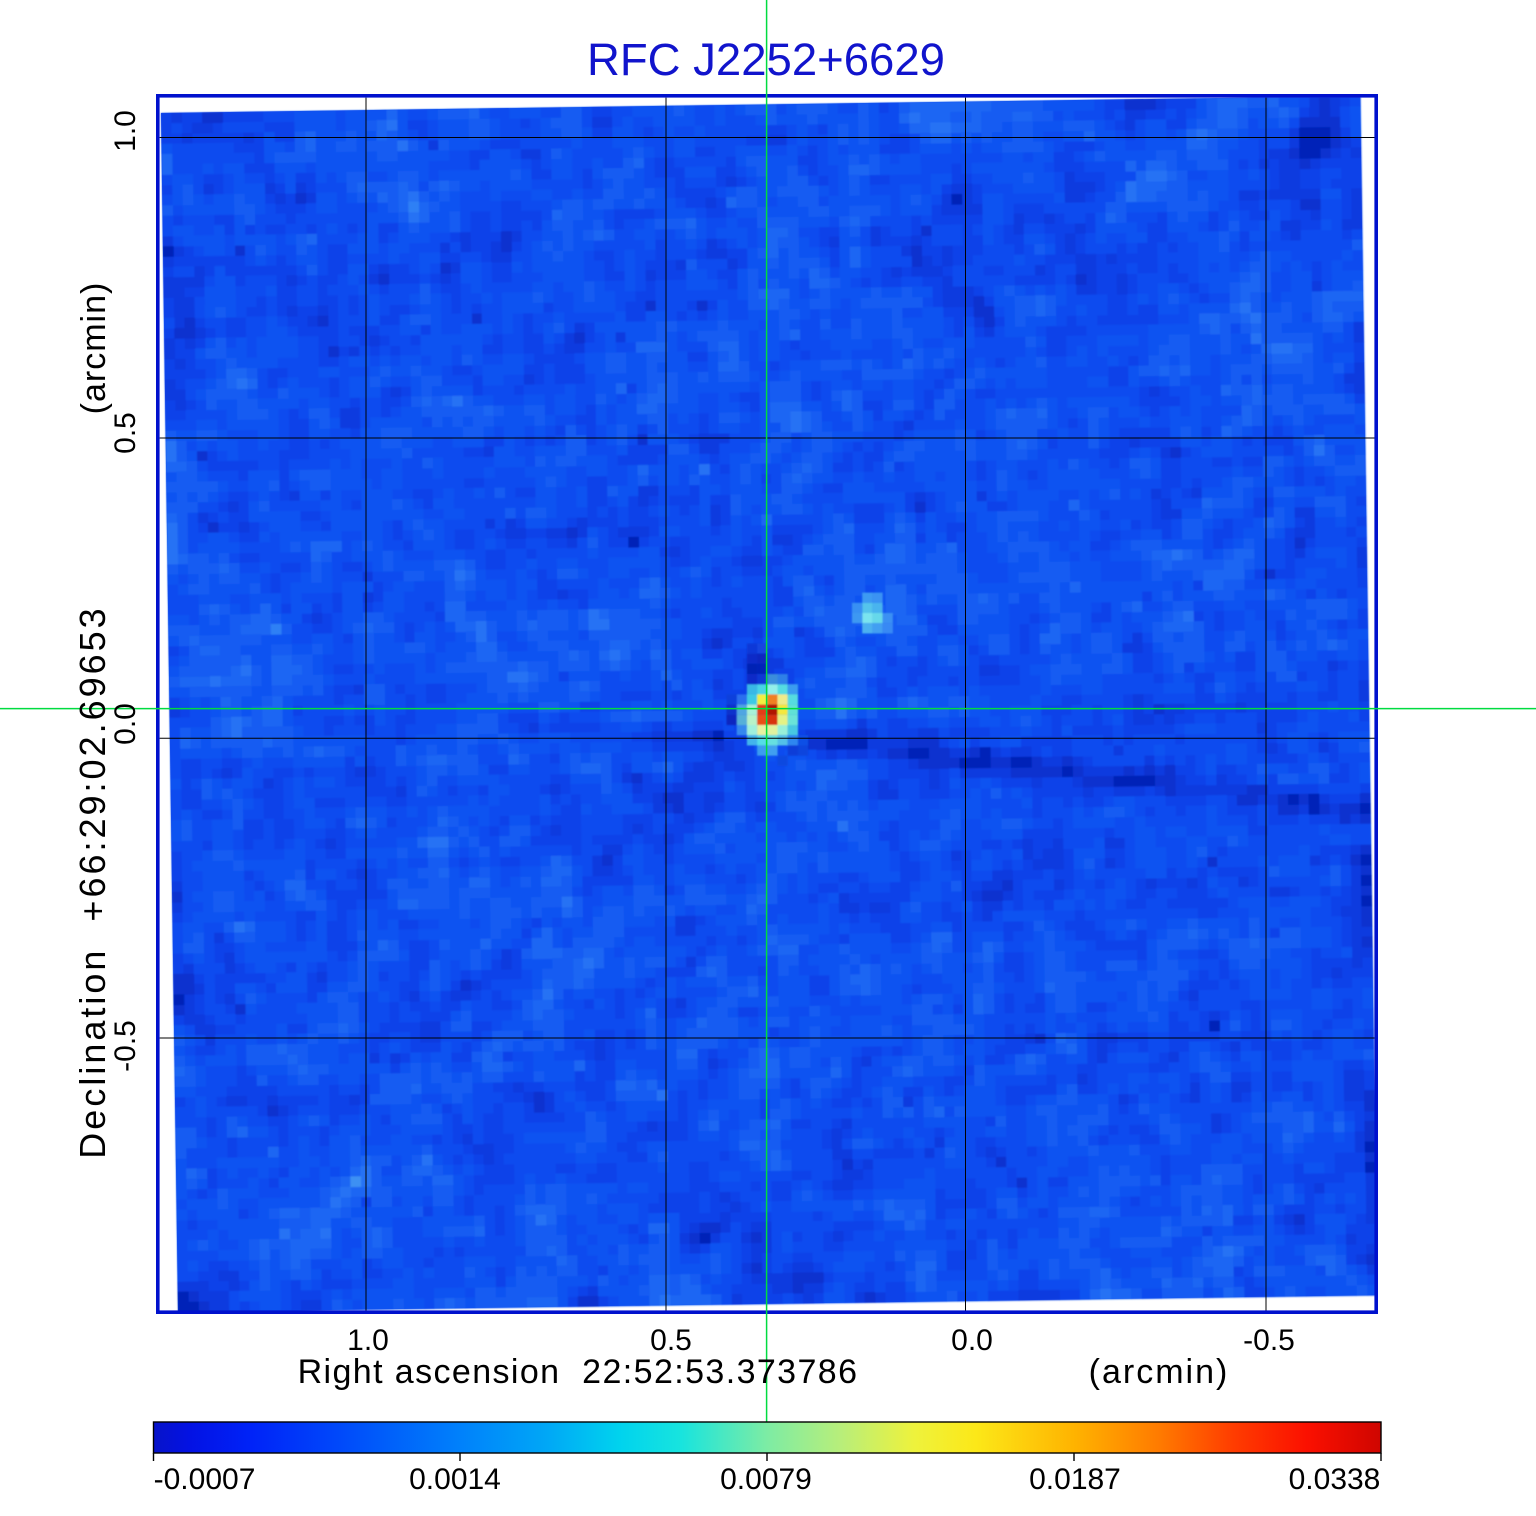 This screenshot has height=1516, width=1536. Describe the element at coordinates (1075, 1479) in the screenshot. I see `svg-text: 0.0187` at that location.